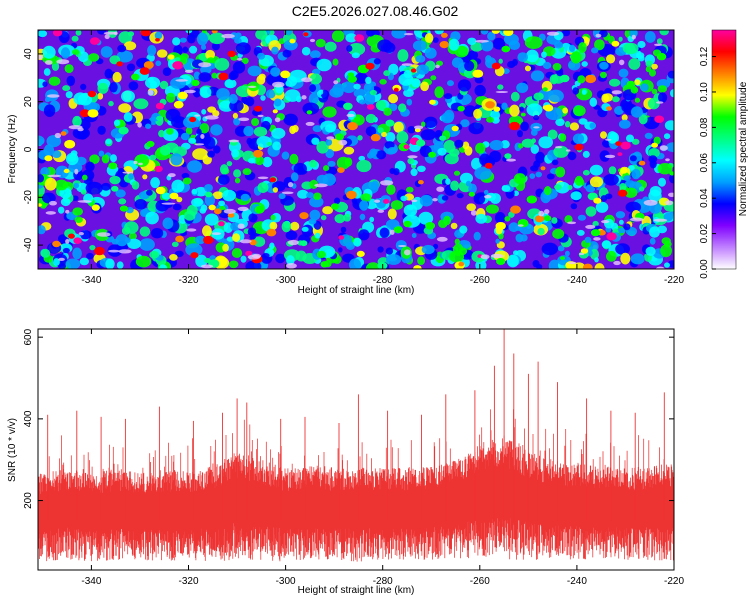 The width and height of the screenshot is (750, 600). What do you see at coordinates (28, 149) in the screenshot?
I see `y-tick-label: 0` at bounding box center [28, 149].